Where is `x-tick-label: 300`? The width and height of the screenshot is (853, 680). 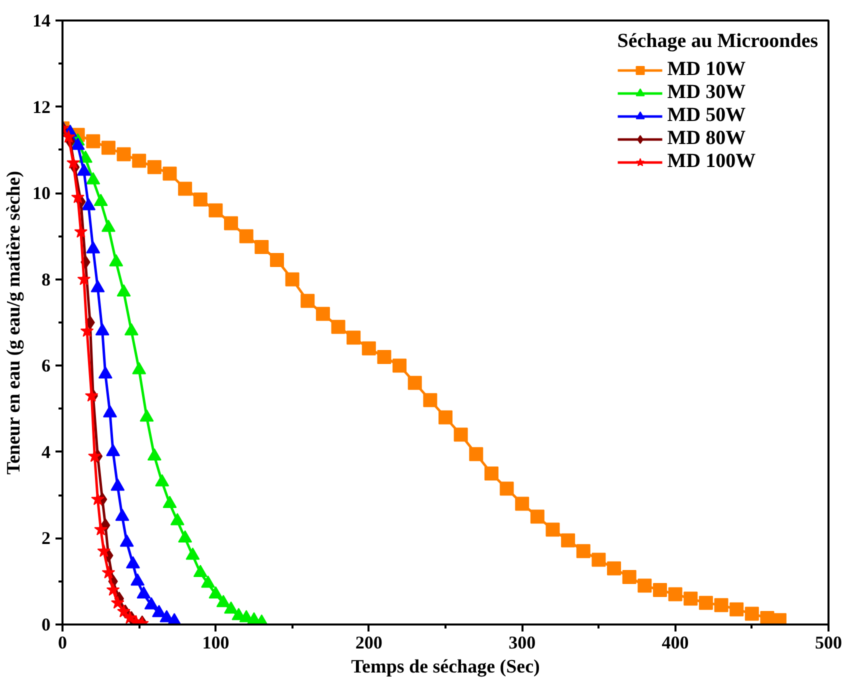 x-tick-label: 300 is located at coordinates (522, 642).